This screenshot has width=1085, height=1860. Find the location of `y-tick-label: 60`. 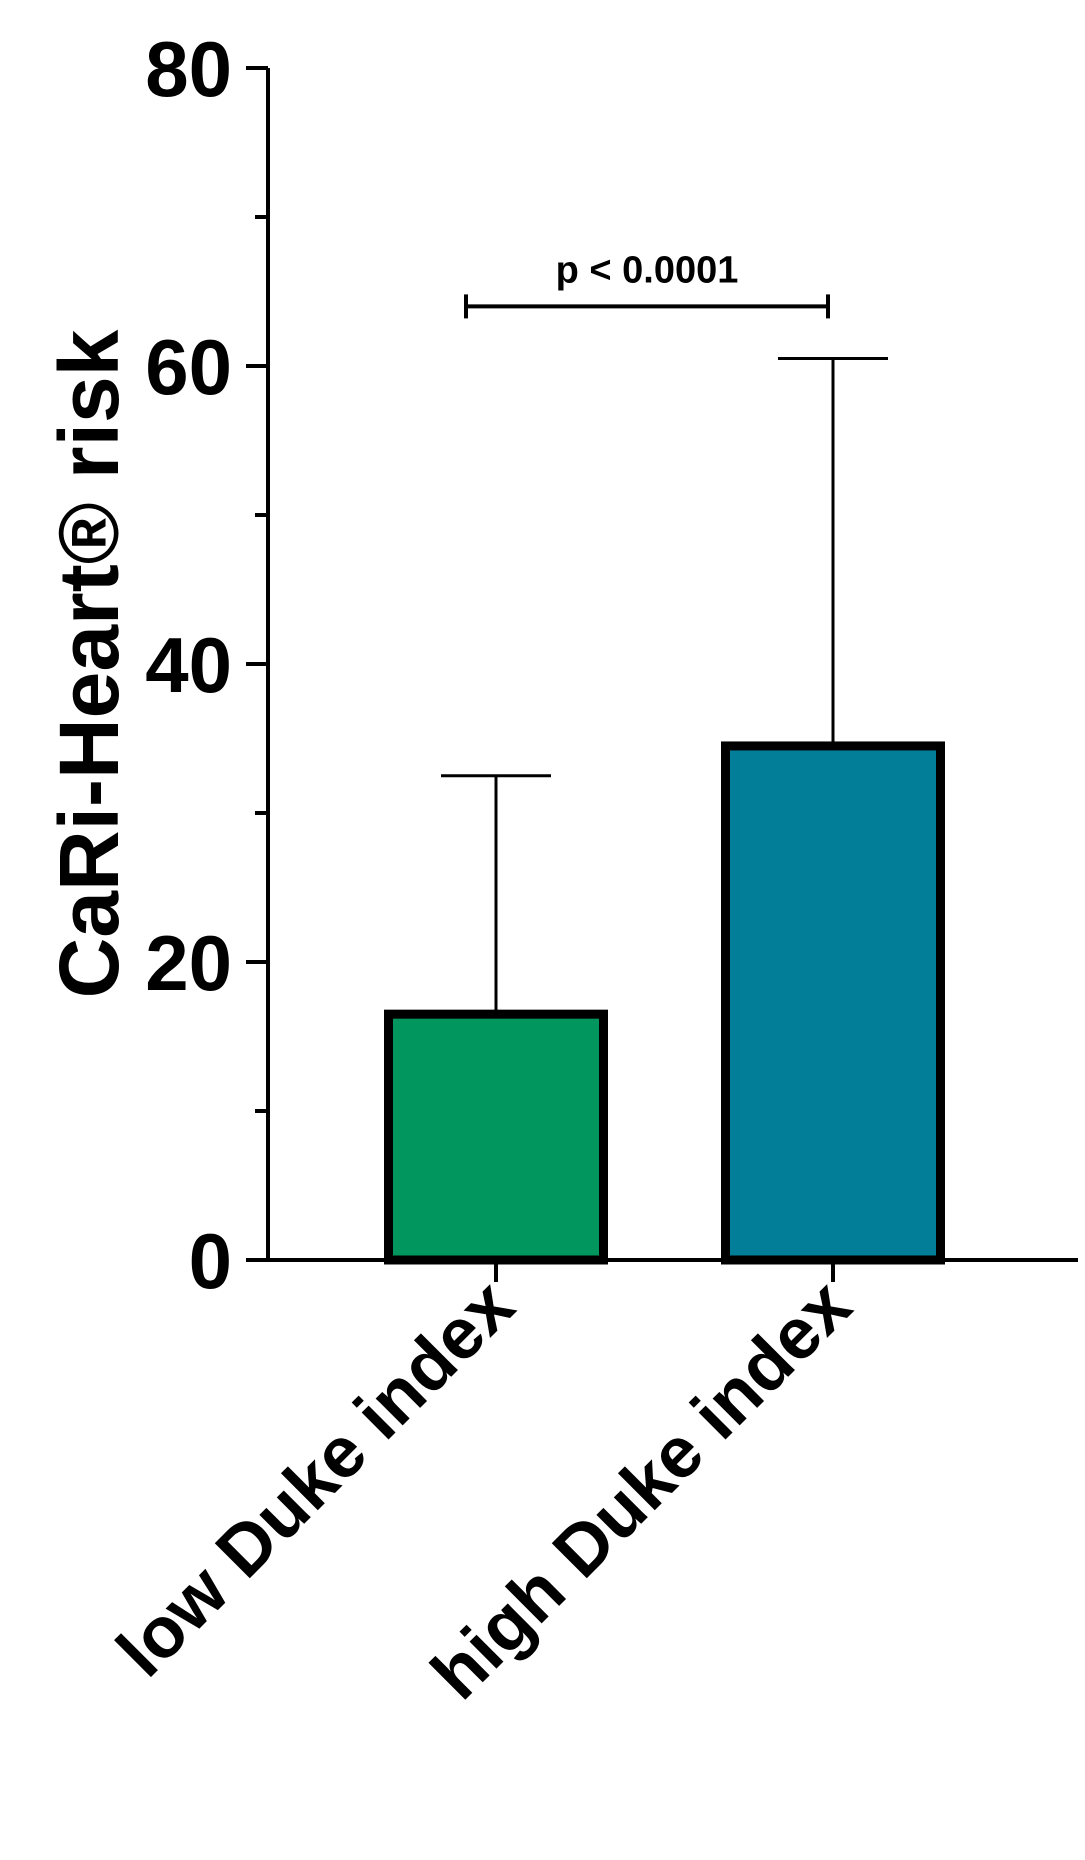

y-tick-label: 60 is located at coordinates (188, 367).